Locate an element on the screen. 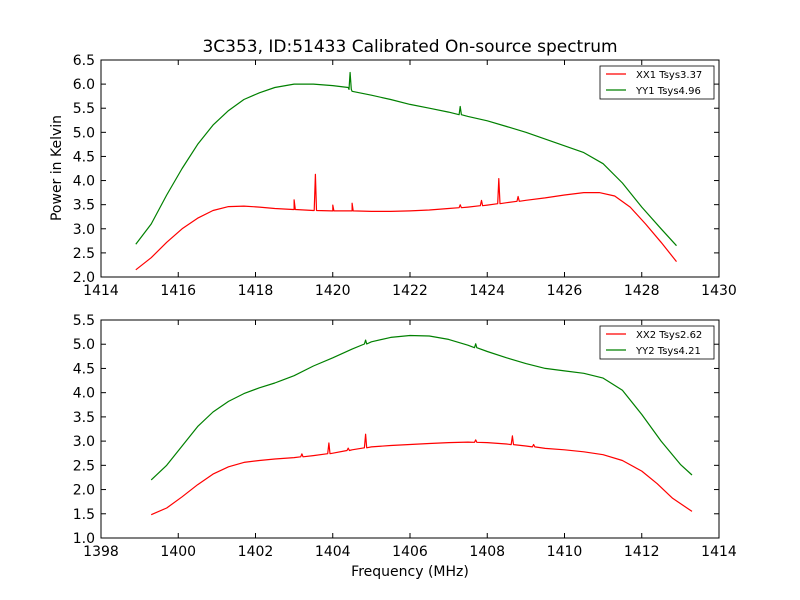  y-tick-label: 6.0 is located at coordinates (84, 85).